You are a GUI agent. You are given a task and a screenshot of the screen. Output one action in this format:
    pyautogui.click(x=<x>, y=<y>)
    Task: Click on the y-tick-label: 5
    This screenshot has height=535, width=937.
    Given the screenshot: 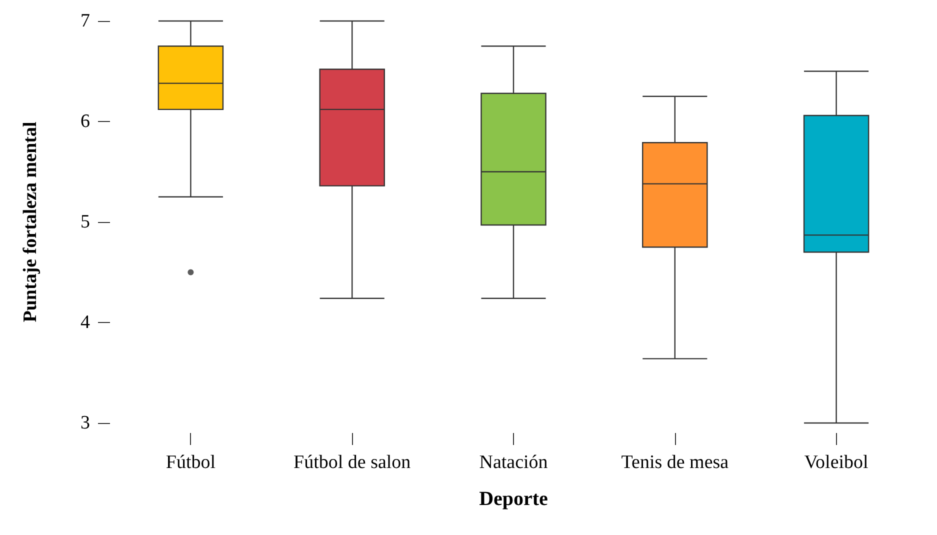 What is the action you would take?
    pyautogui.click(x=85, y=222)
    